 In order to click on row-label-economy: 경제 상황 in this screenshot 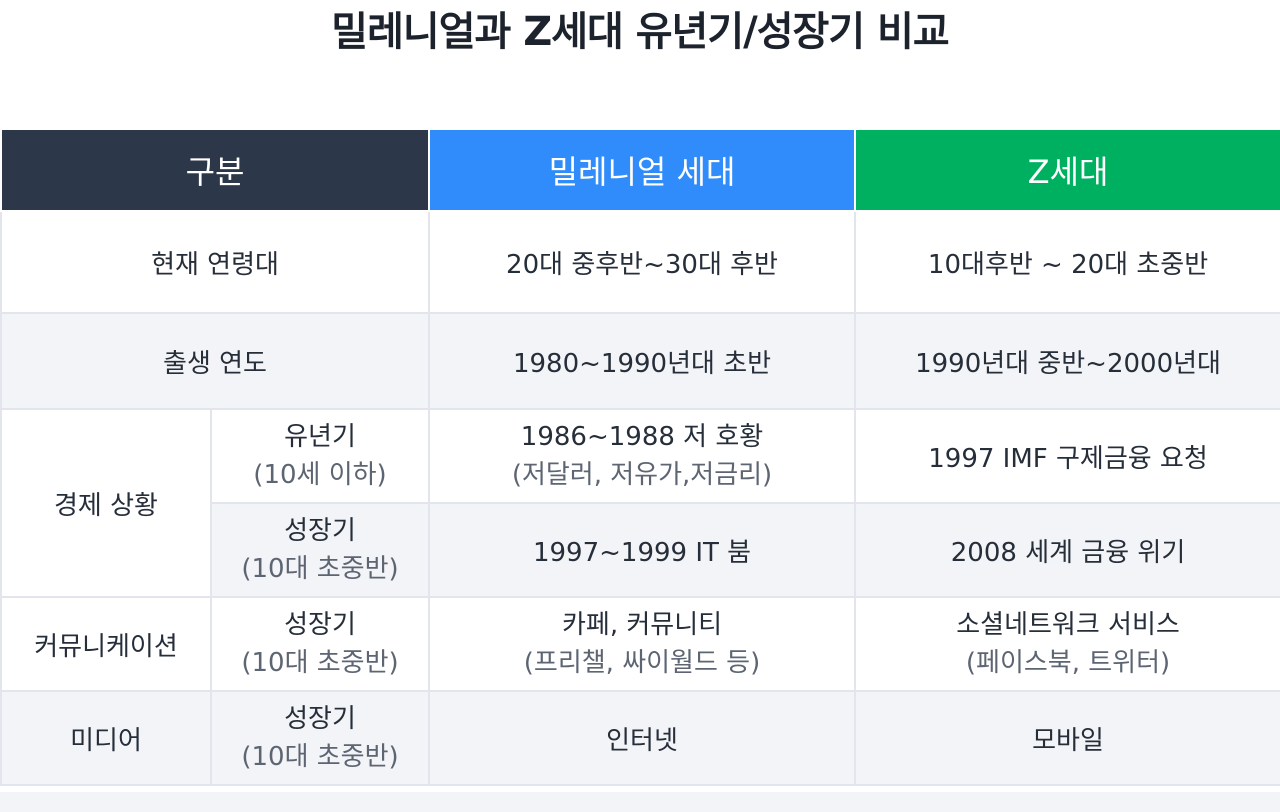, I will do `click(106, 503)`.